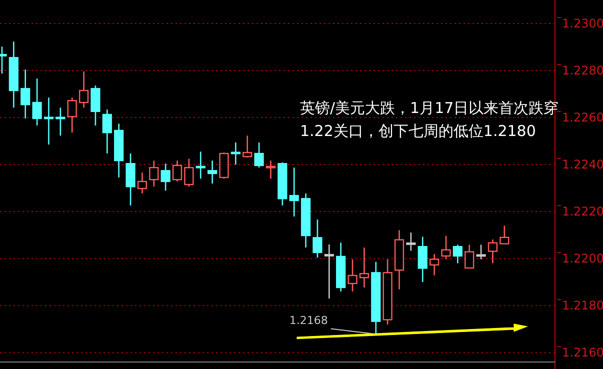 This screenshot has height=369, width=603. What do you see at coordinates (582, 71) in the screenshot?
I see `y-tick-label: 1.2280` at bounding box center [582, 71].